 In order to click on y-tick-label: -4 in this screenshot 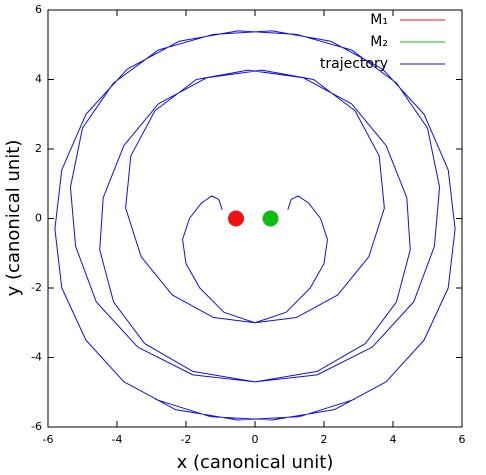, I will do `click(36, 357)`.